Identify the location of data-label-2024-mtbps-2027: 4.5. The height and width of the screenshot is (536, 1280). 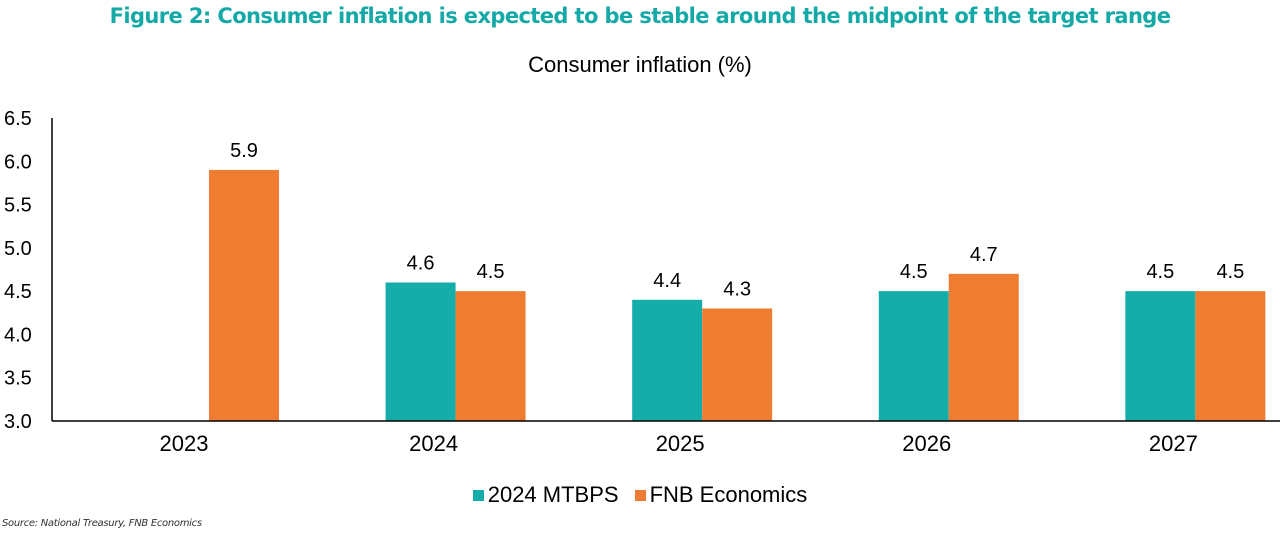
(1160, 272).